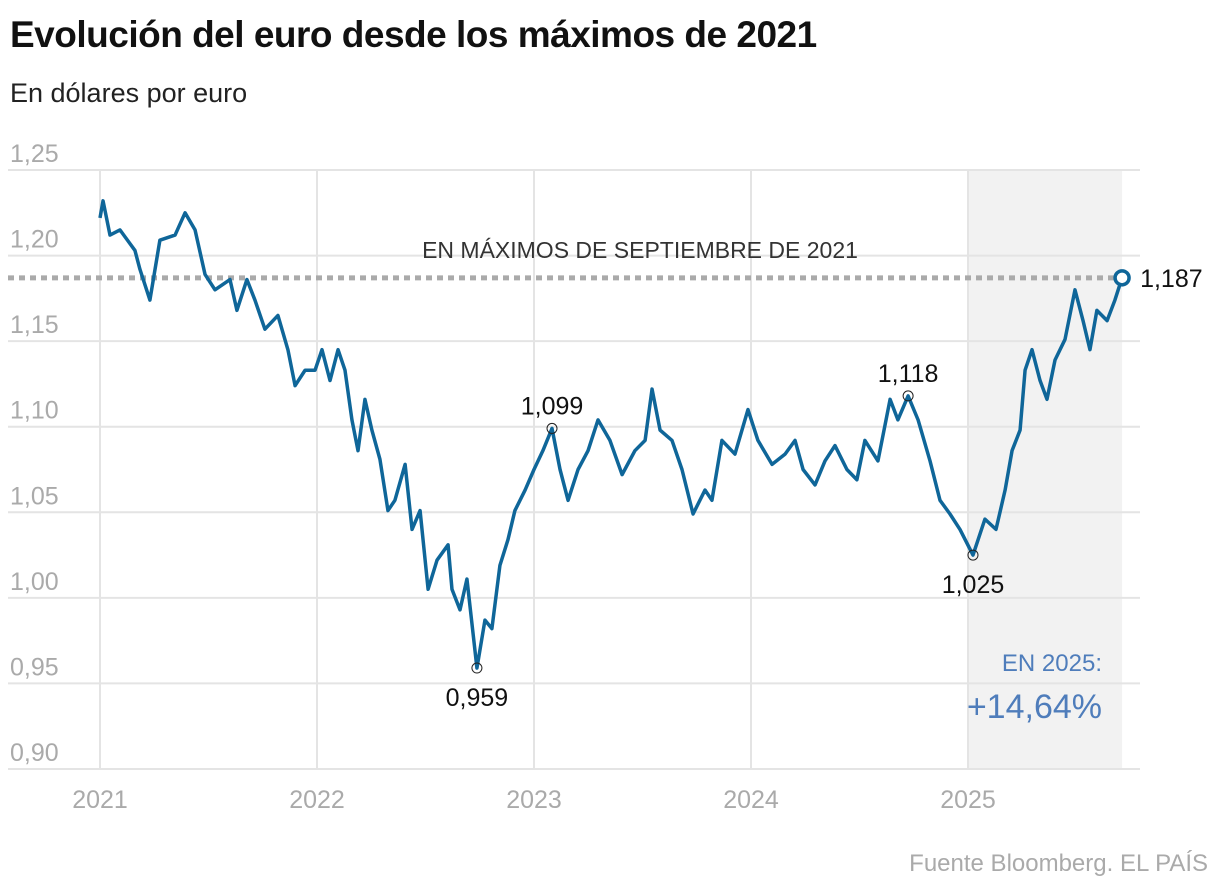 The image size is (1220, 896). Describe the element at coordinates (477, 698) in the screenshot. I see `annotation-label: 0,959` at that location.